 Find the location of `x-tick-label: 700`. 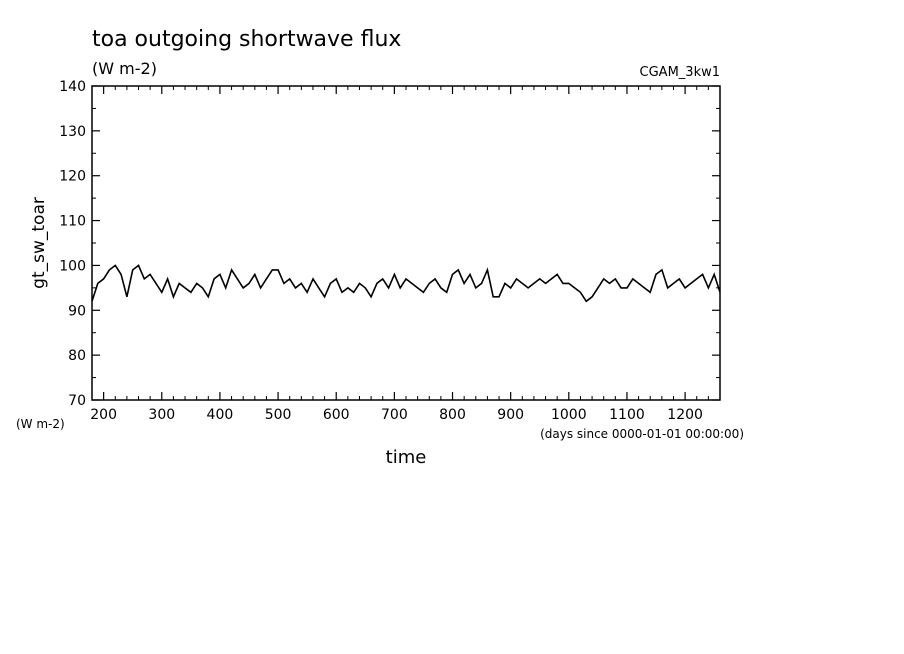

x-tick-label: 700 is located at coordinates (394, 415).